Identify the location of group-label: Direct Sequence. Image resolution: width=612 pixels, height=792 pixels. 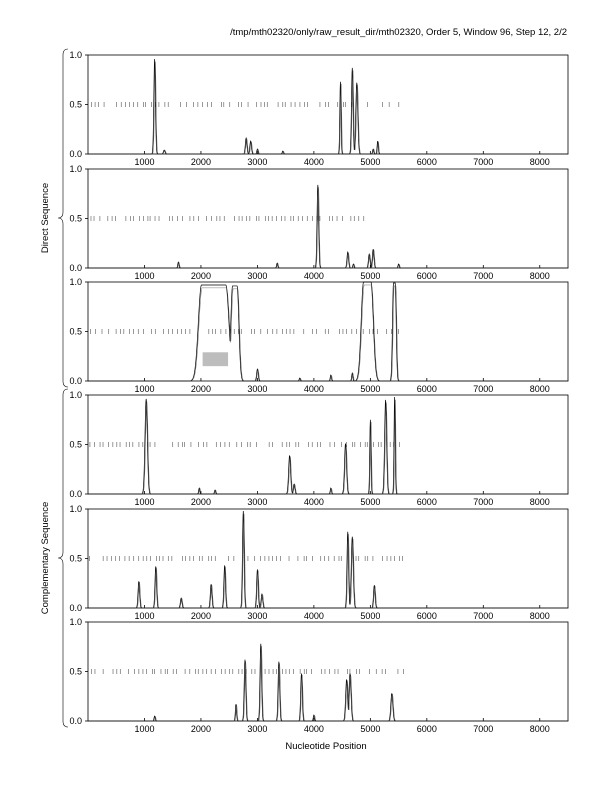
(45, 218).